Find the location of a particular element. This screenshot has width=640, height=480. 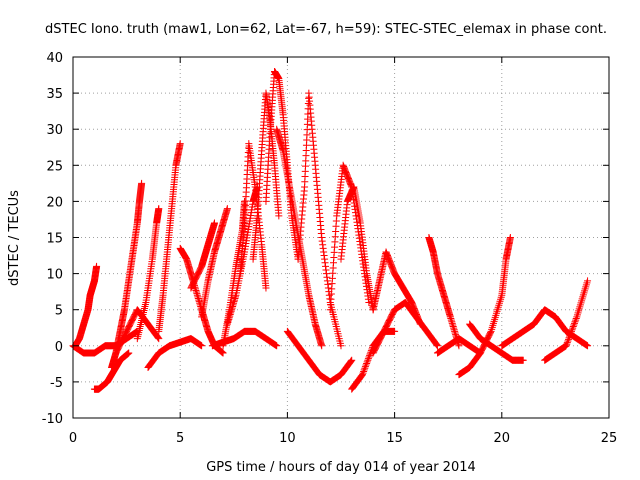

x-tick-label: 25 is located at coordinates (609, 438).